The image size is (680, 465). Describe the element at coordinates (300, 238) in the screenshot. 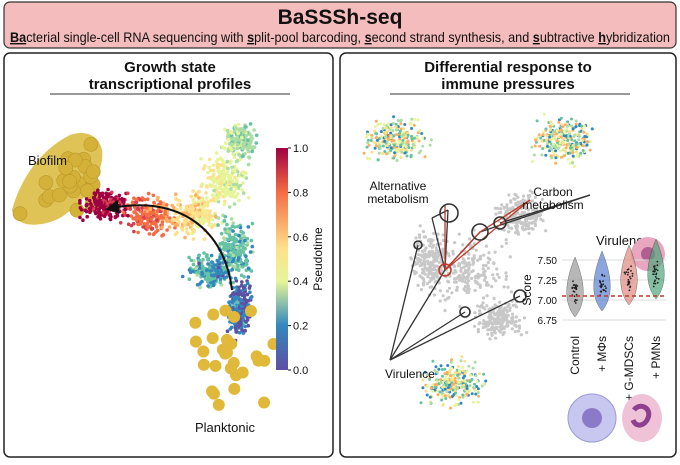

I see `colorbar-tick-label: 0.6` at that location.